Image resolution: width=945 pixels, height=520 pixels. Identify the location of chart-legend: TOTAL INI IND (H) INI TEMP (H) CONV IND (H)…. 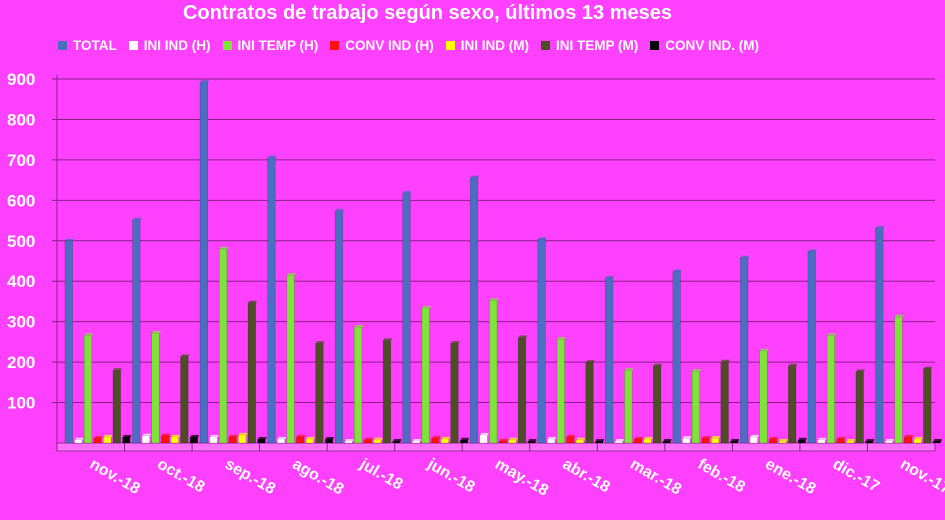
(500, 45).